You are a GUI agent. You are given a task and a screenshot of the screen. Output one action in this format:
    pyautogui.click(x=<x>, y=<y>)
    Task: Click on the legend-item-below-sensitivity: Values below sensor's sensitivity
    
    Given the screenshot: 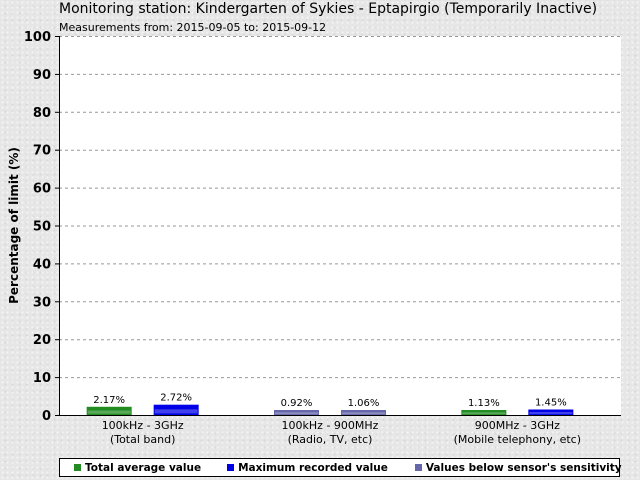 What is the action you would take?
    pyautogui.click(x=505, y=468)
    